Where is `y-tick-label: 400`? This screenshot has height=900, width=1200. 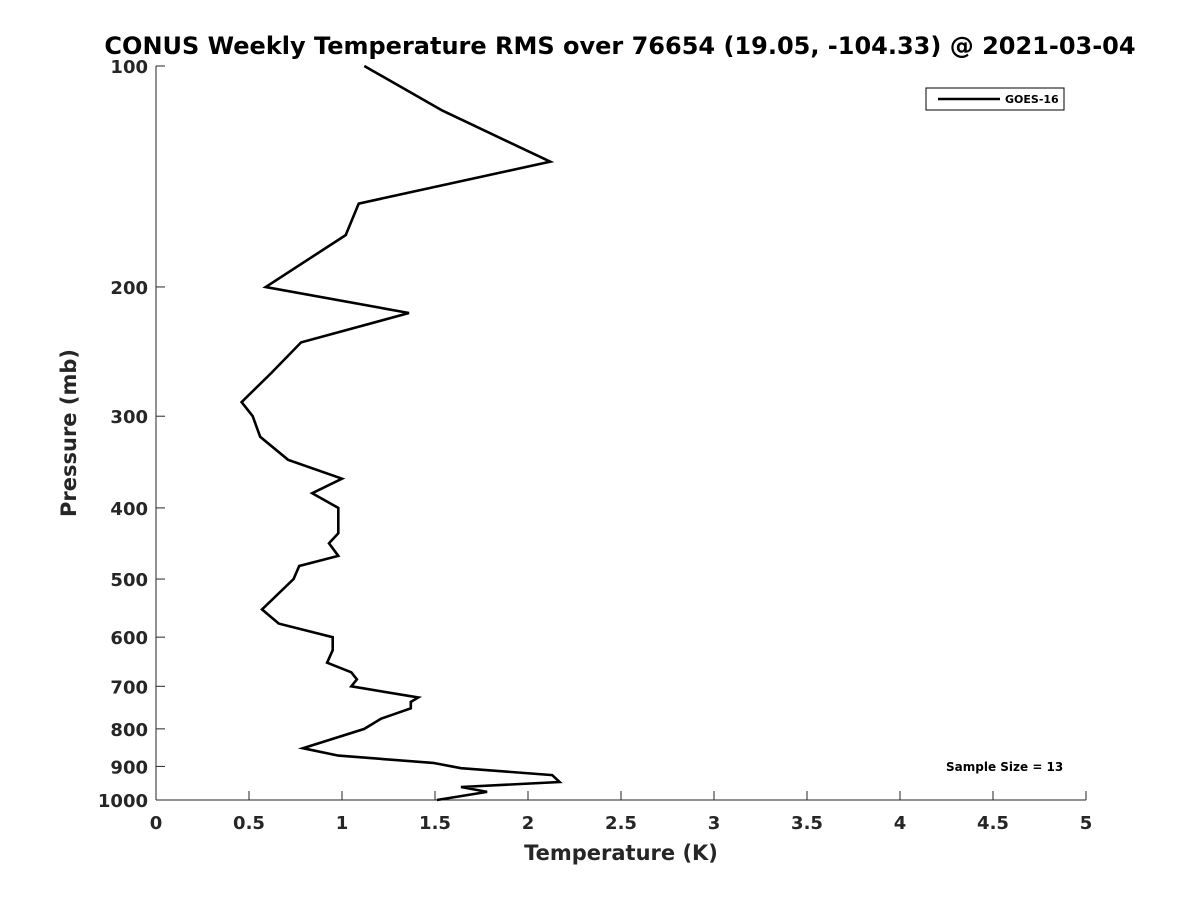
y-tick-label: 400 is located at coordinates (129, 509).